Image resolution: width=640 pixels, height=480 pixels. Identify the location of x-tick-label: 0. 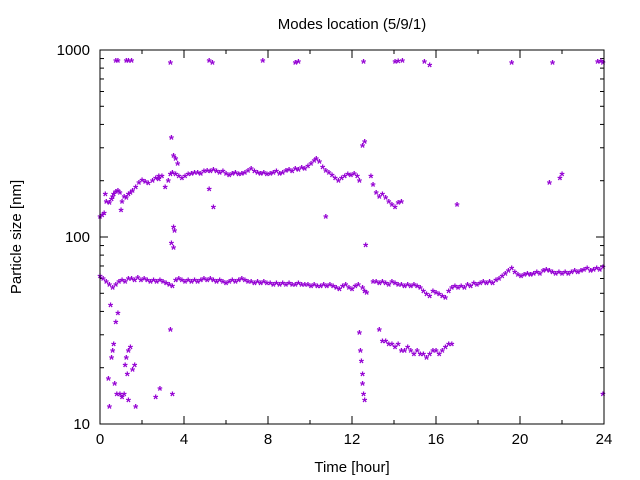
(100, 439).